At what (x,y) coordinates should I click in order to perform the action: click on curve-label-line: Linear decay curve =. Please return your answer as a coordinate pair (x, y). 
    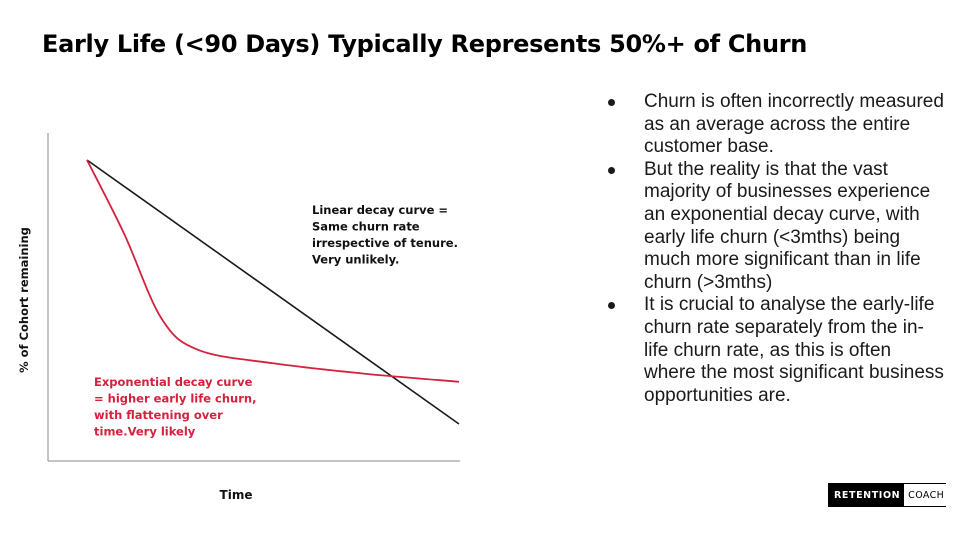
    Looking at the image, I should click on (380, 210).